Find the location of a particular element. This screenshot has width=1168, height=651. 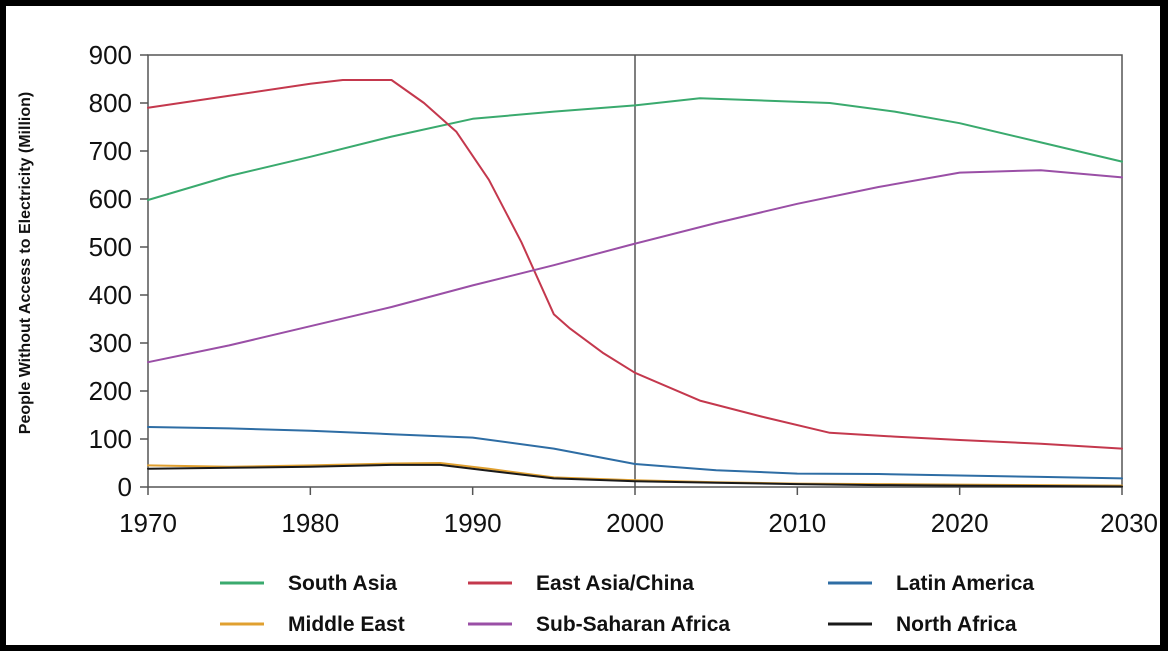

x-axis: 1970 1980 1990 2000 2010 2020 2030 is located at coordinates (638, 512).